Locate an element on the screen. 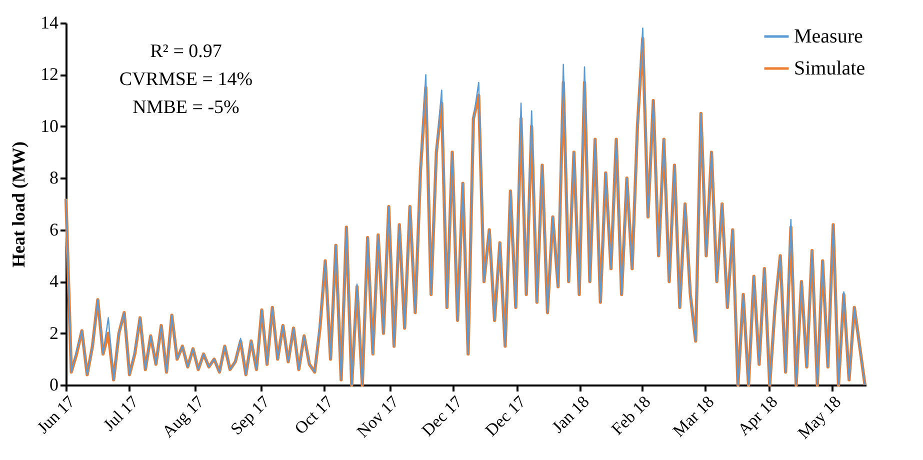 The image size is (923, 460). y-tick-label: 6 is located at coordinates (54, 229).